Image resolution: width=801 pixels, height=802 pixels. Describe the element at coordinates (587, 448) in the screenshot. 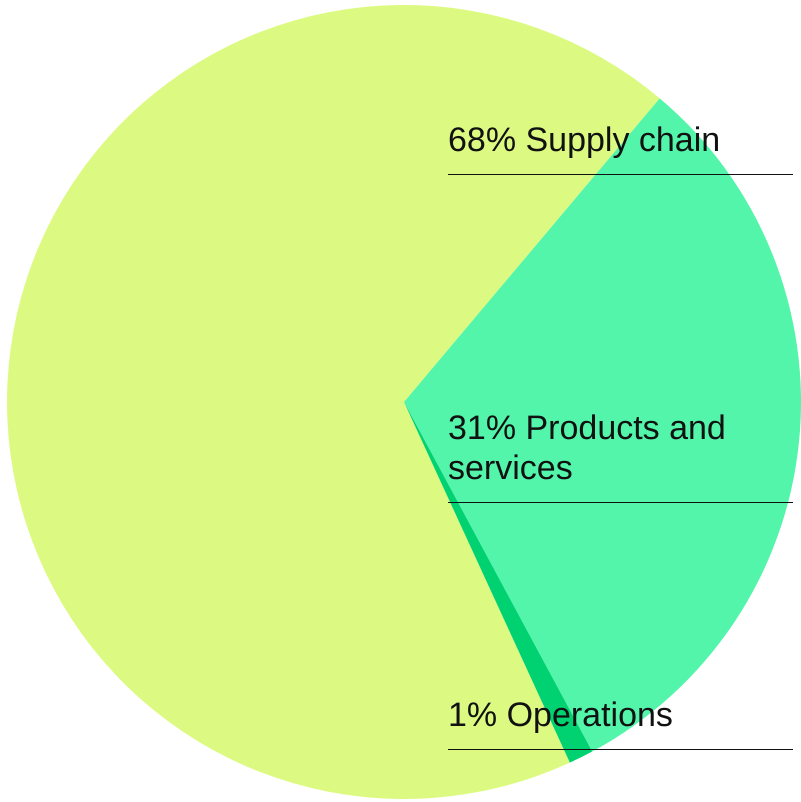

I see `slice-label: 31% Products and services` at that location.